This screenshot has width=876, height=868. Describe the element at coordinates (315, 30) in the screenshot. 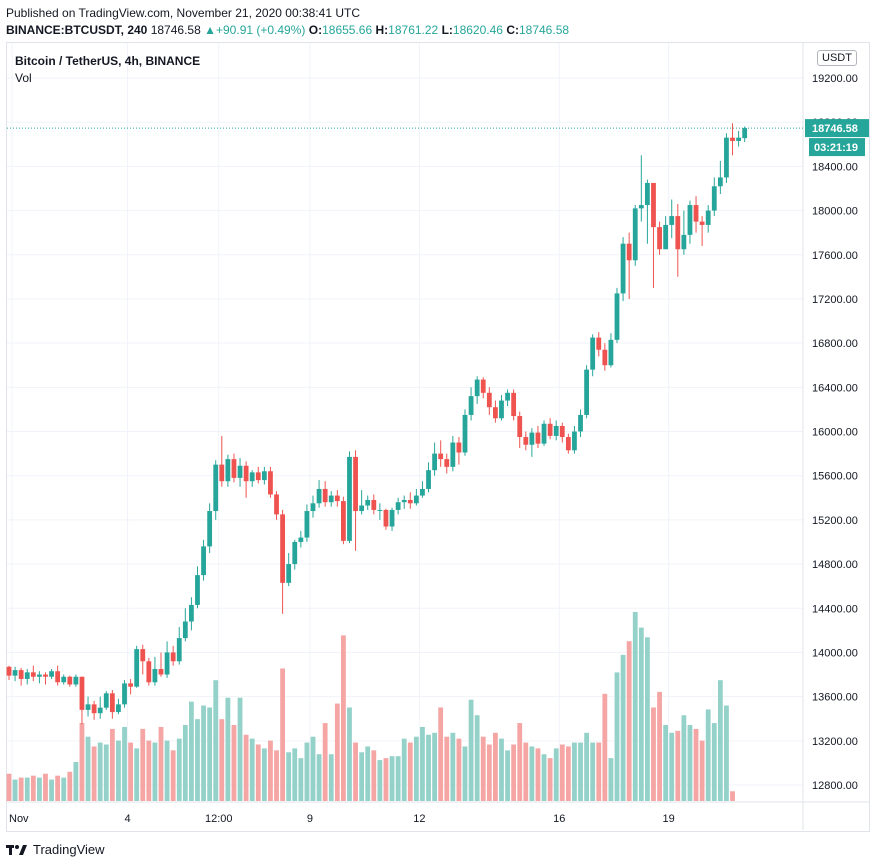

I see `open-label: O:` at that location.